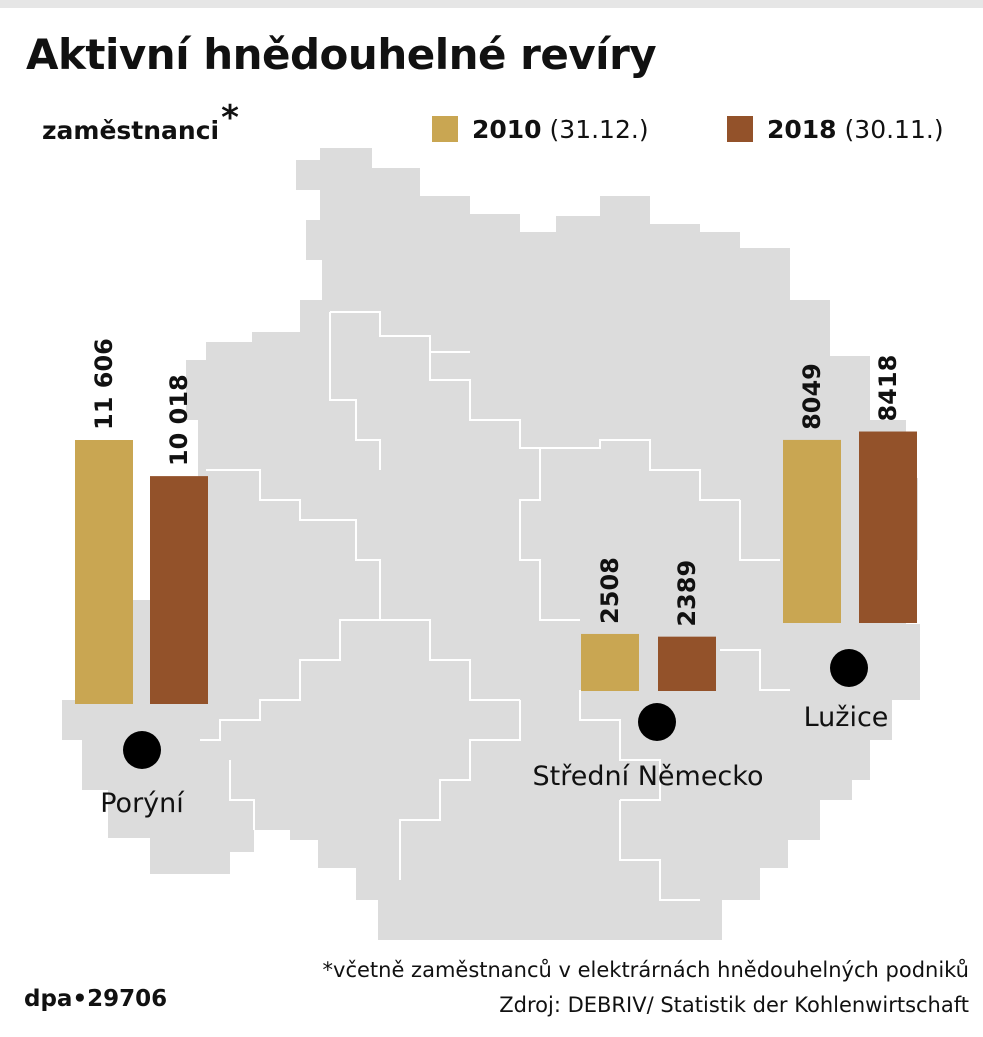 This screenshot has width=983, height=1037. Describe the element at coordinates (687, 663) in the screenshot. I see `bar-stredni-nemecko-2018` at that location.